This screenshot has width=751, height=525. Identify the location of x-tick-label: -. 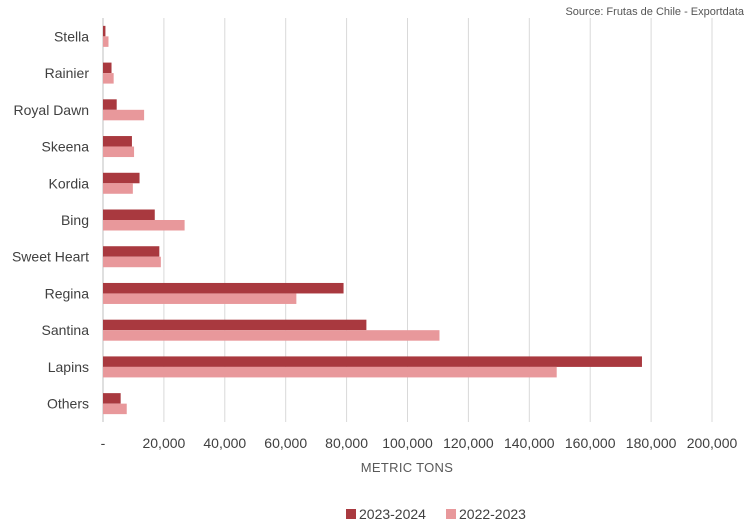
(103, 443).